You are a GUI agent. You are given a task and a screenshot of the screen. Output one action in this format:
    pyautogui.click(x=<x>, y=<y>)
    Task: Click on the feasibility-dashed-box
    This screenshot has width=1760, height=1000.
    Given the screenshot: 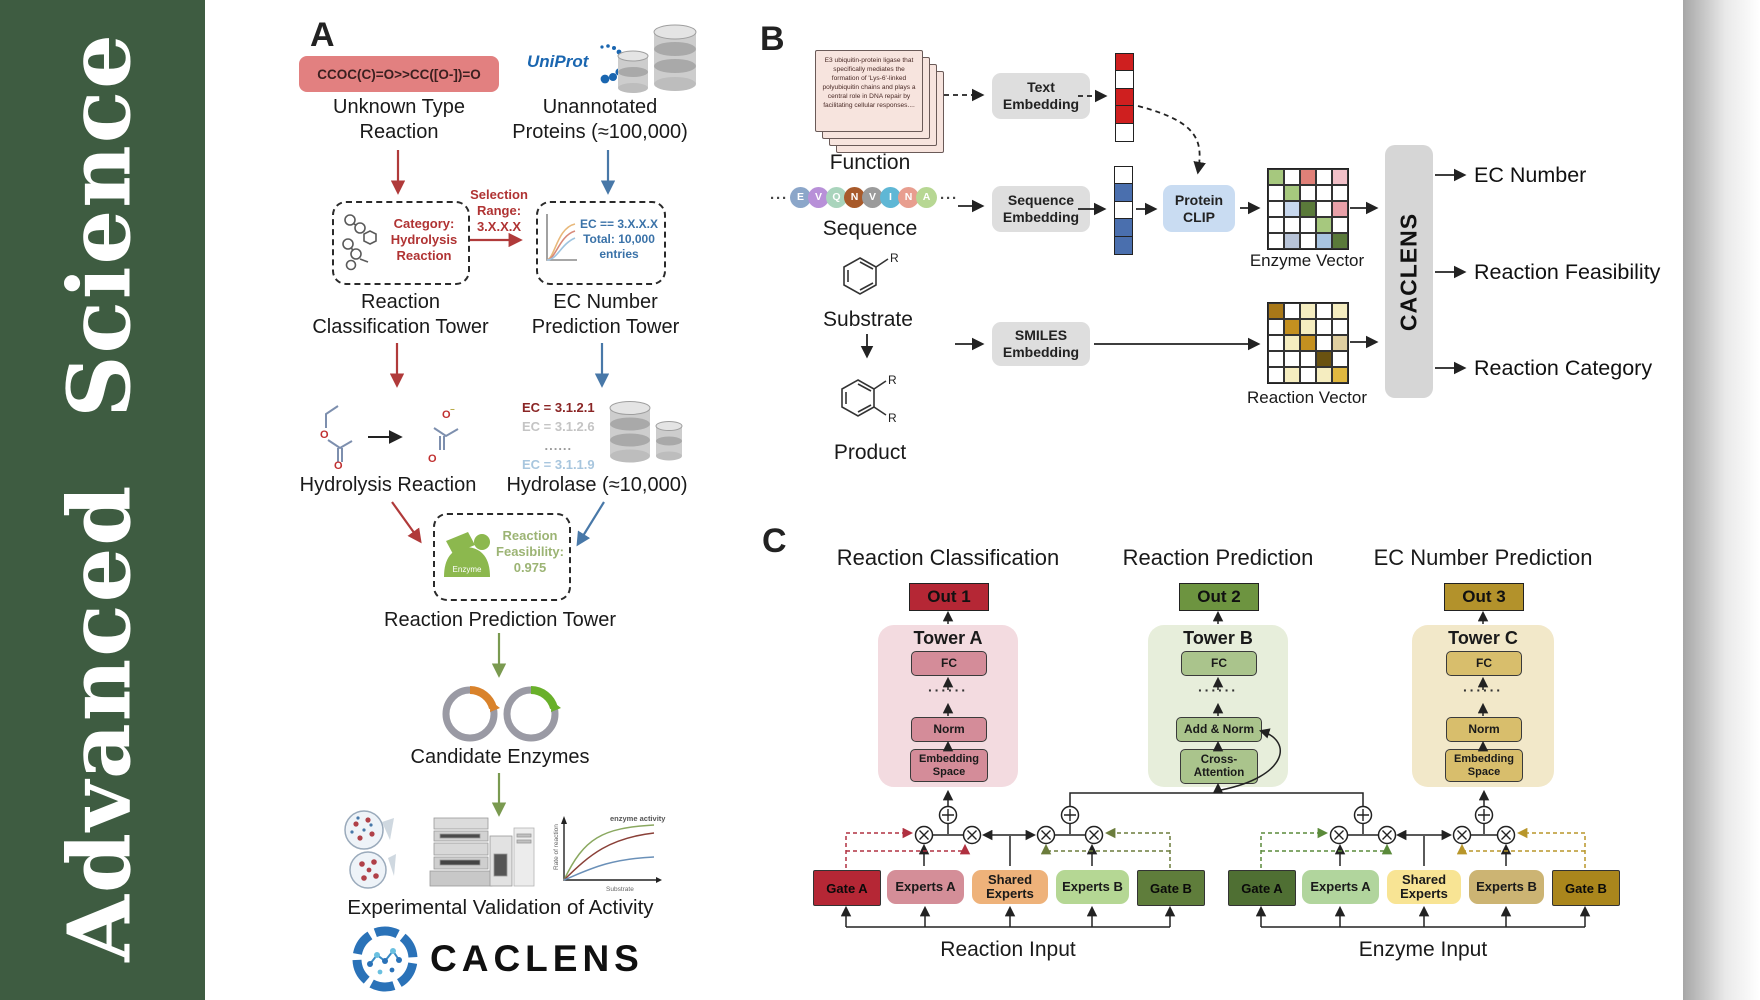 What is the action you would take?
    pyautogui.click(x=502, y=557)
    